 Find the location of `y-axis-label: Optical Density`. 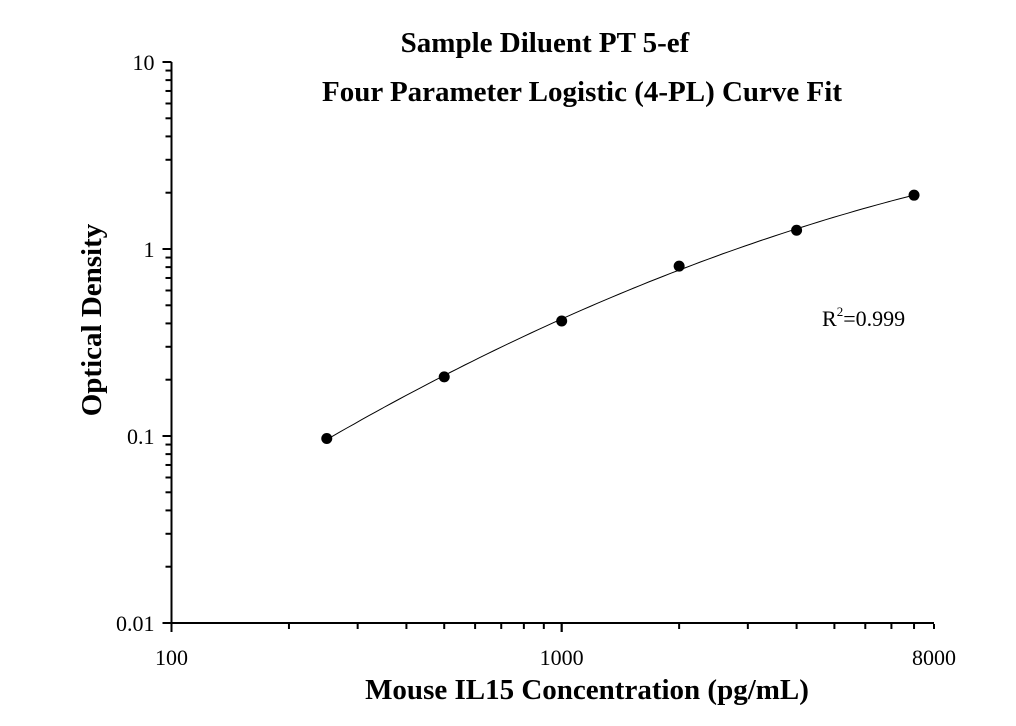

y-axis-label: Optical Density is located at coordinates (92, 319).